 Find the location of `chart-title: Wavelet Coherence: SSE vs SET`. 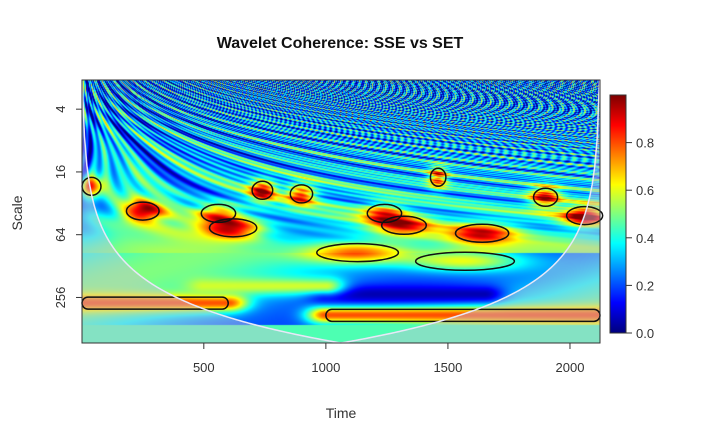

chart-title: Wavelet Coherence: SSE vs SET is located at coordinates (340, 43).